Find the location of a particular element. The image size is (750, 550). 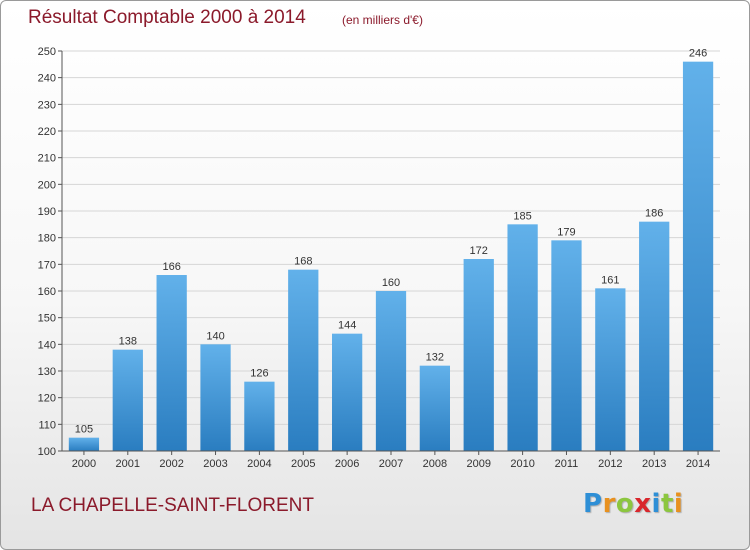

chart-title: Résultat Comptable 2000 à 2014 is located at coordinates (167, 17).